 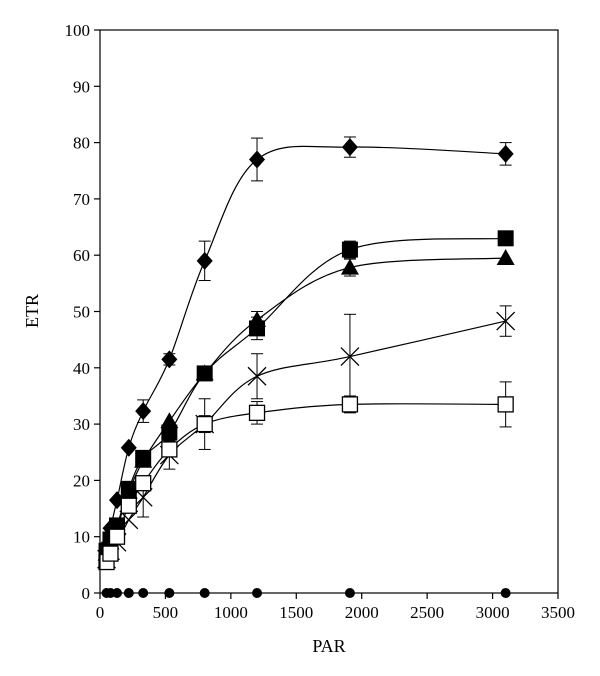 What do you see at coordinates (81, 143) in the screenshot?
I see `y-tick-label-80: 80` at bounding box center [81, 143].